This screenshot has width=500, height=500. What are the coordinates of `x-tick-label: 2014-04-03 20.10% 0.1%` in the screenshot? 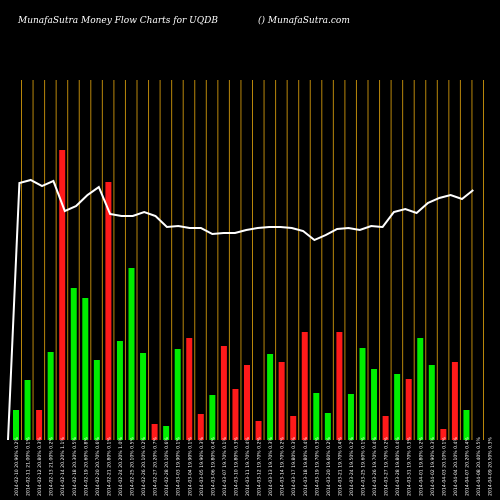 It's located at (444, 466).